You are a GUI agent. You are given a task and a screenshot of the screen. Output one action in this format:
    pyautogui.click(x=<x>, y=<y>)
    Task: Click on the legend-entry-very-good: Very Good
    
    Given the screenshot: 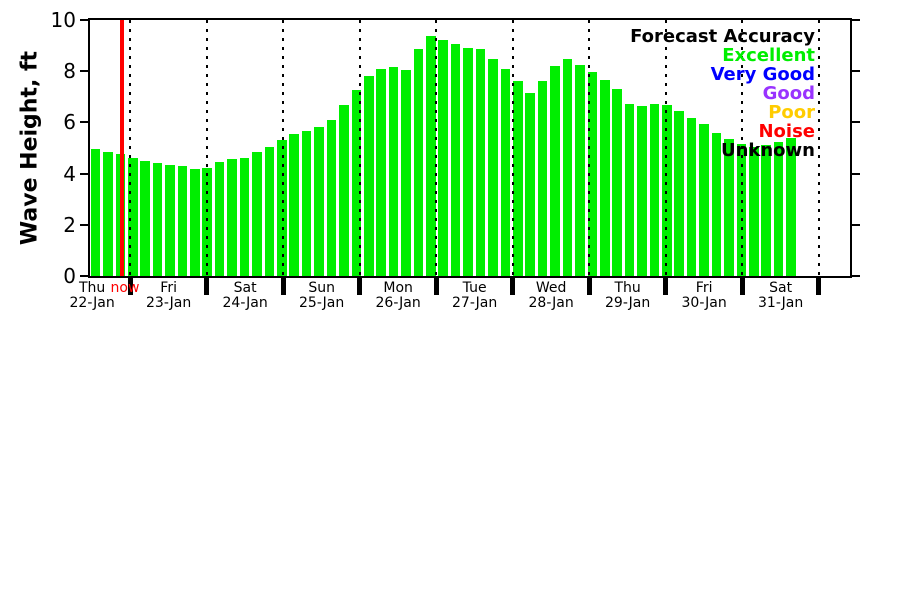 What is the action you would take?
    pyautogui.click(x=762, y=74)
    